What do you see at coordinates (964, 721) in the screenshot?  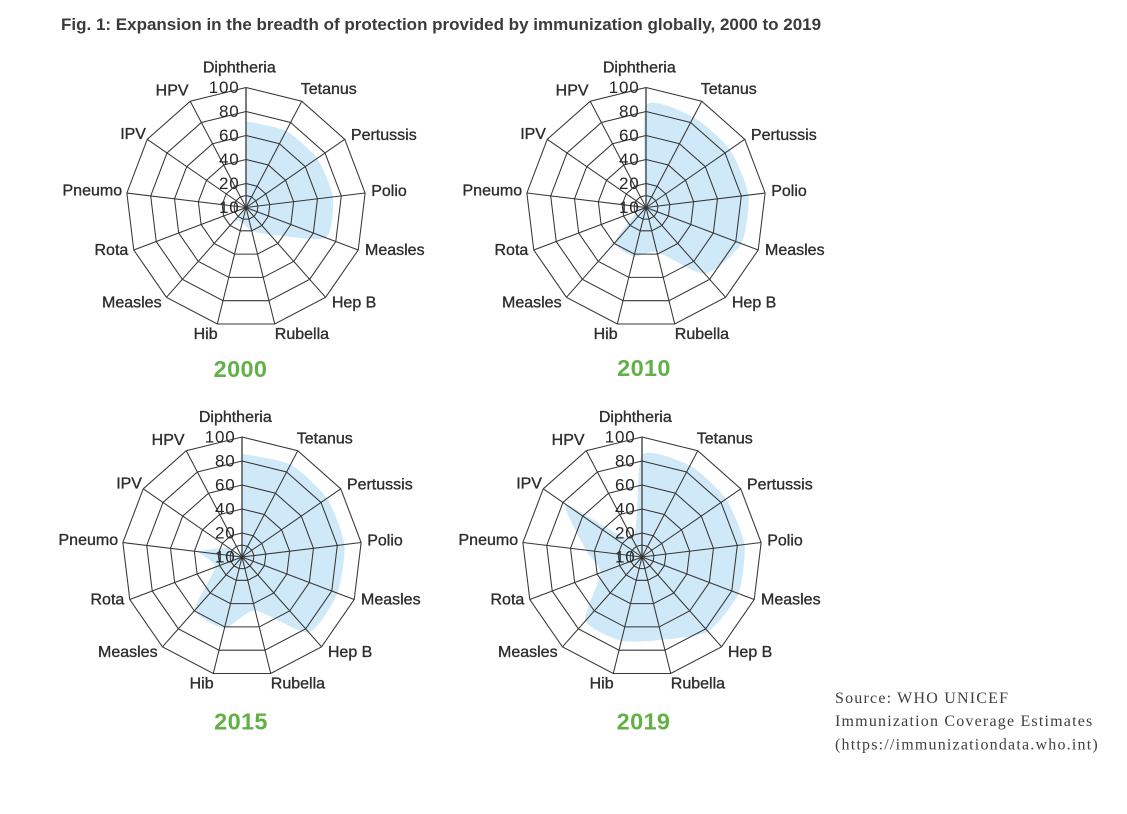 I see `svg-text:Immunization Coverage Estimate: Immunization Coverage Estimates` at bounding box center [964, 721].